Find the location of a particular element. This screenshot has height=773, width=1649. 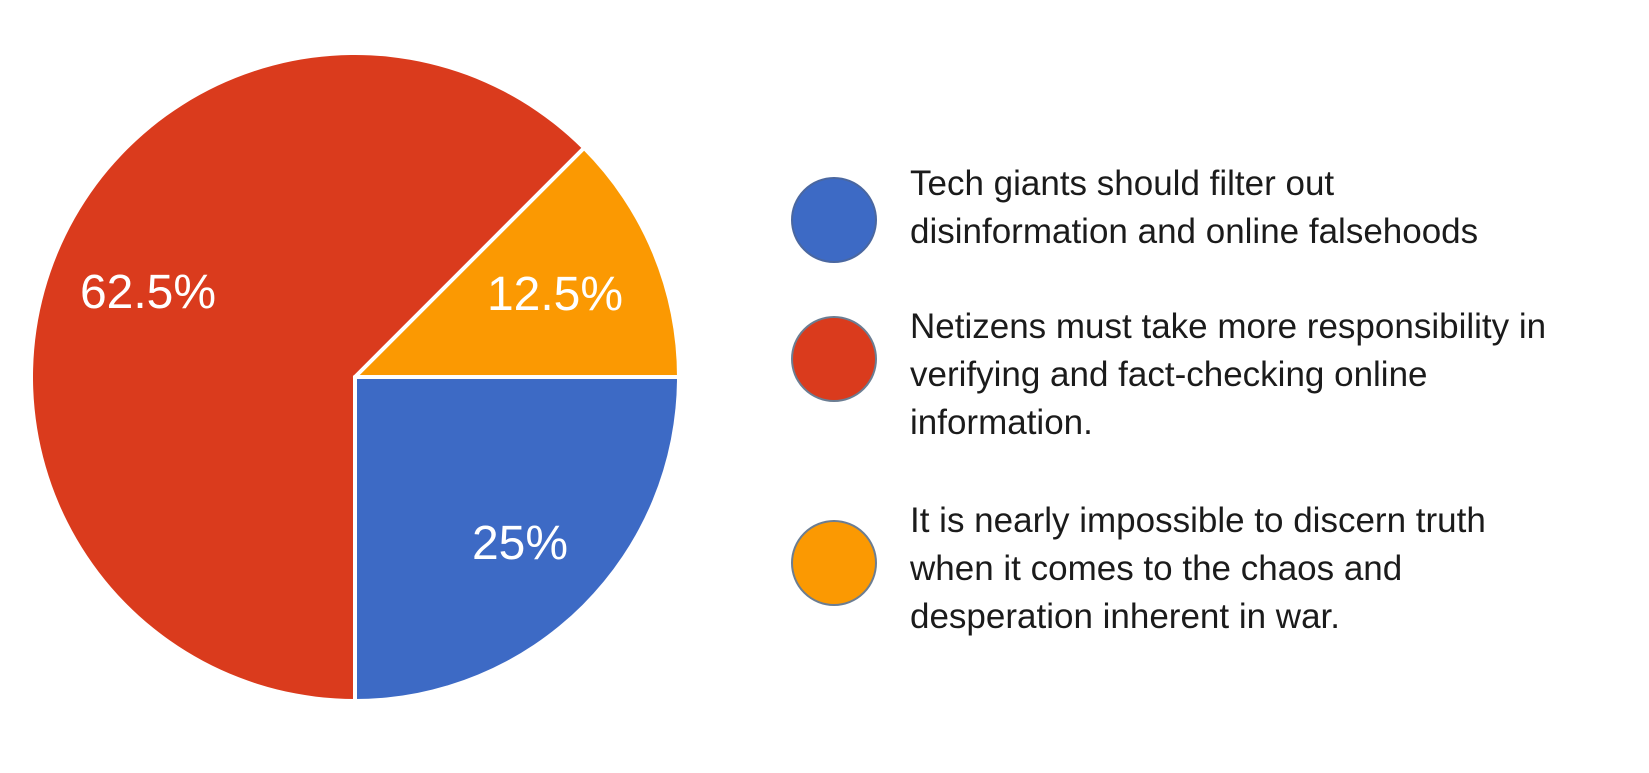

pie-slice-discern-truth is located at coordinates (516, 263).